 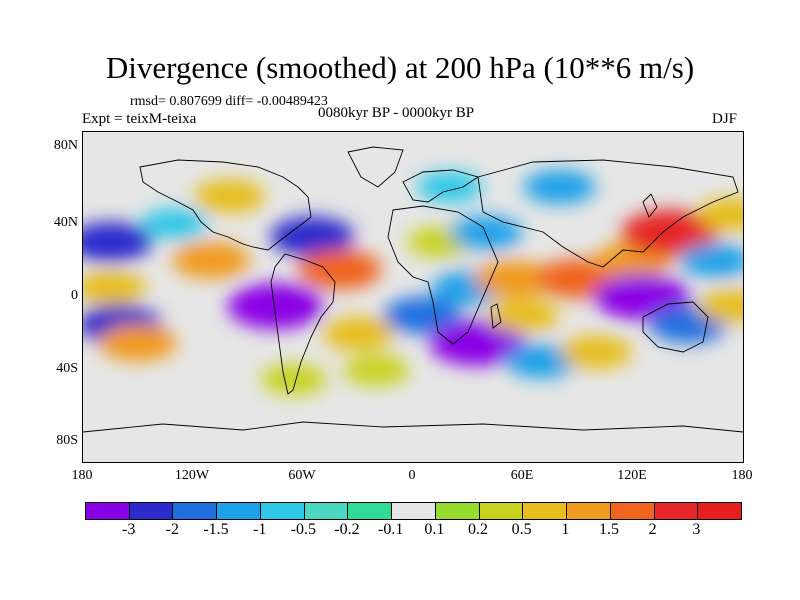 I want to click on colorbar-label: 0.1, so click(x=434, y=529).